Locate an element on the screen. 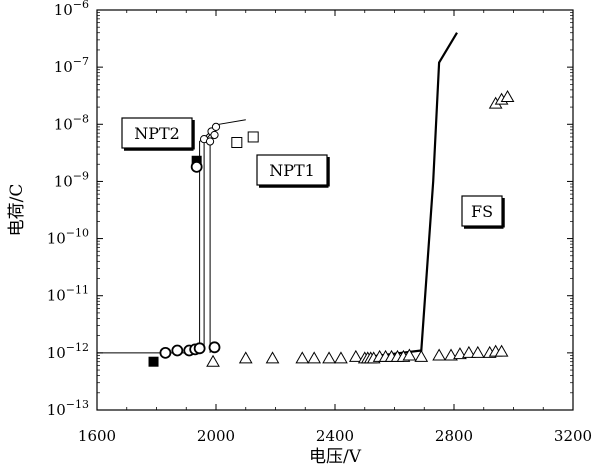 This screenshot has height=469, width=600. fs-label-box: FS is located at coordinates (483, 212).